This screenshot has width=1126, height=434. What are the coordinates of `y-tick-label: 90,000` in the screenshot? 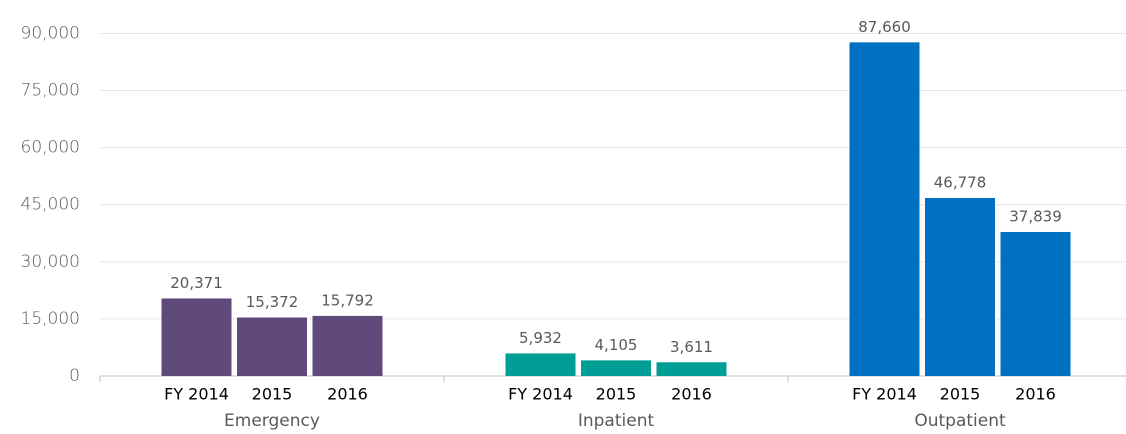 It's located at (50, 33).